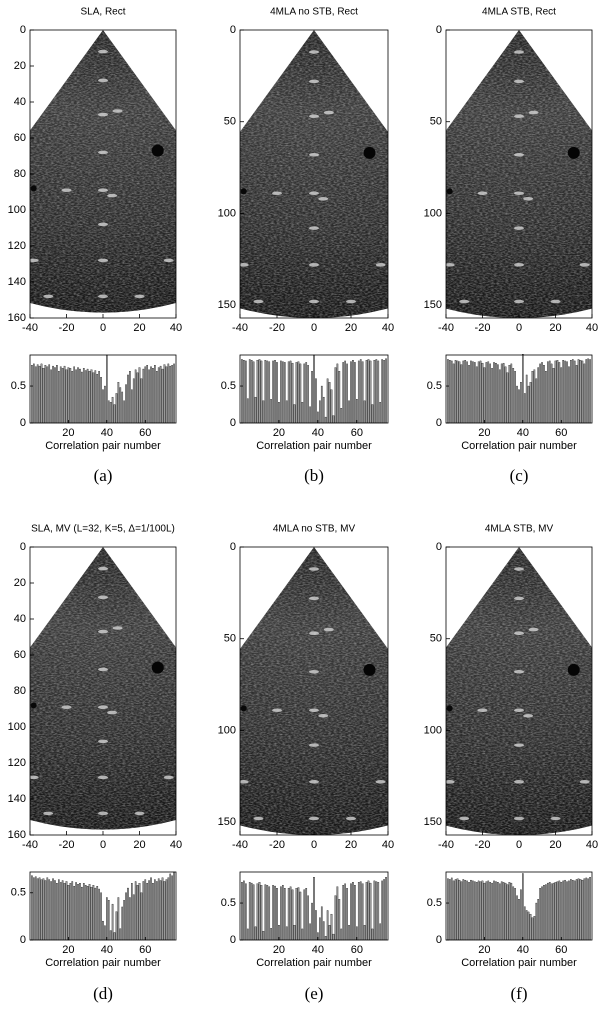 This screenshot has height=1014, width=600. Describe the element at coordinates (436, 639) in the screenshot. I see `y-tick-label: 50` at that location.